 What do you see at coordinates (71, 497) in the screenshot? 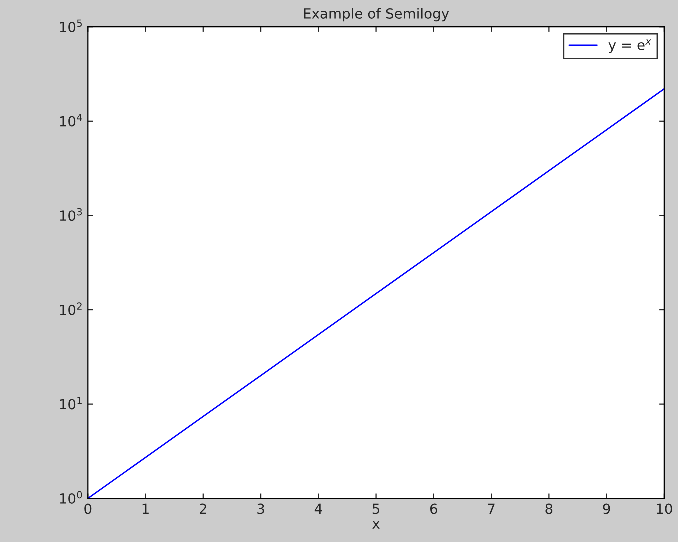
I see `y-tick-label: 10$^{0}$` at bounding box center [71, 497].